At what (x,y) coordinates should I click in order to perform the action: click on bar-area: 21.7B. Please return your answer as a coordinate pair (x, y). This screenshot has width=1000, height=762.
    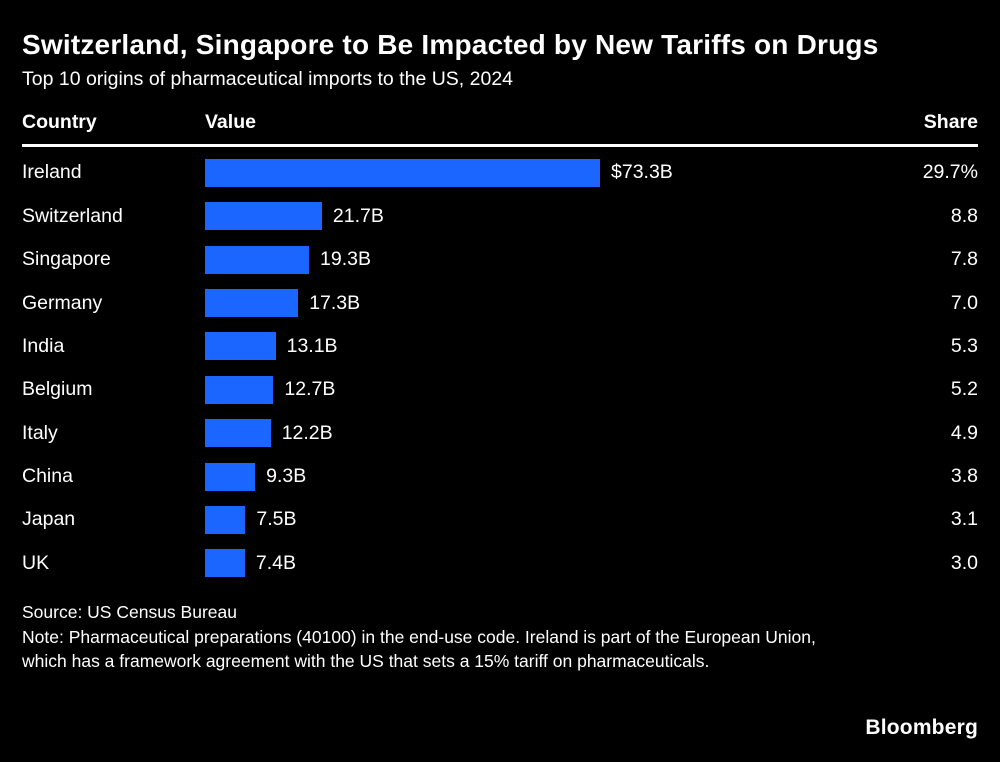
    Looking at the image, I should click on (551, 216).